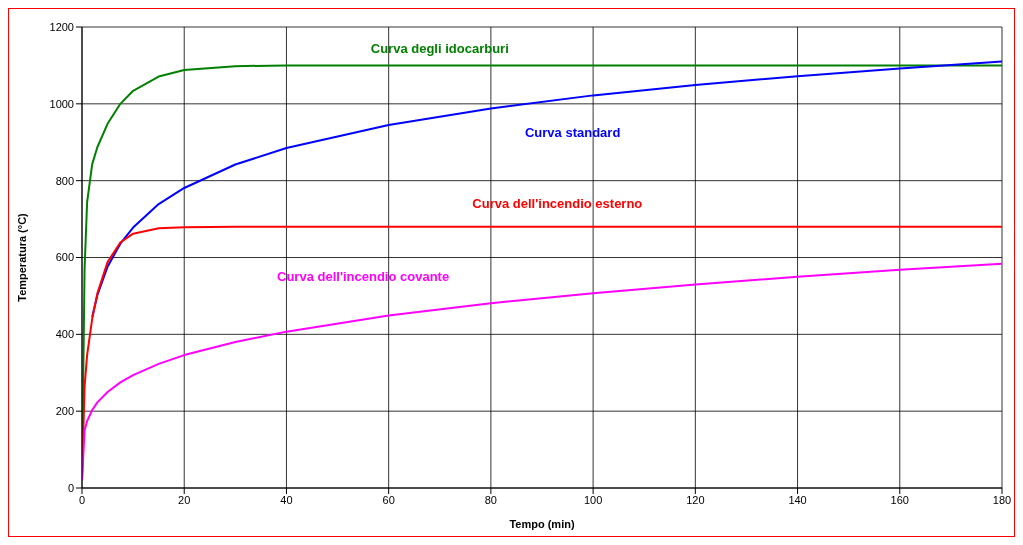 The width and height of the screenshot is (1023, 545). I want to click on series-label: Curva standard, so click(572, 133).